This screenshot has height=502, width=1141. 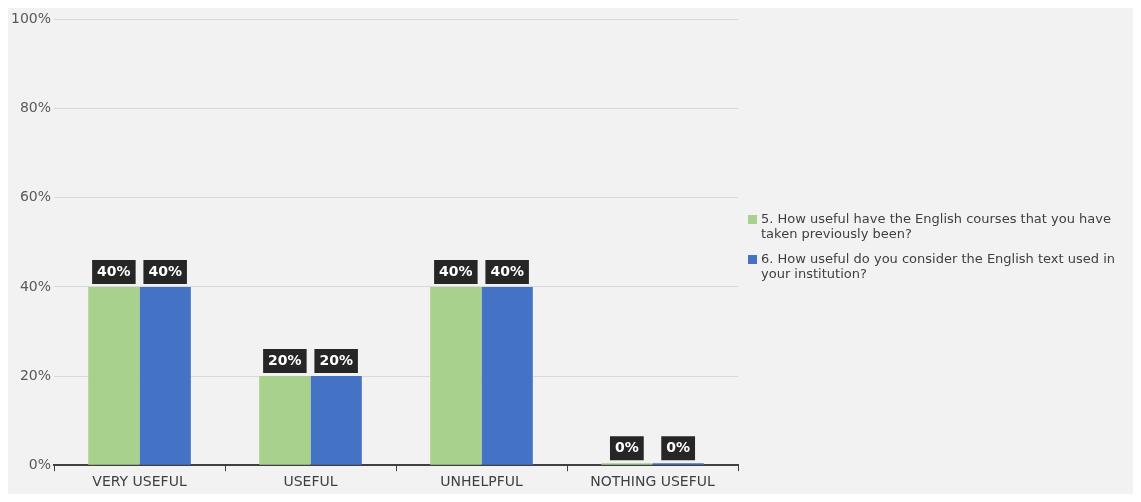 What do you see at coordinates (139, 481) in the screenshot?
I see `x-tick-label: VERY USEFUL` at bounding box center [139, 481].